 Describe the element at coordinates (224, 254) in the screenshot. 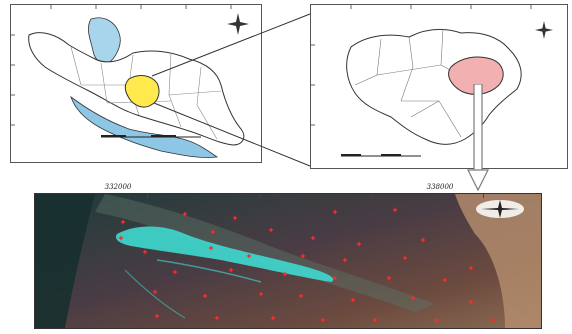

I see `wetland-water` at that location.